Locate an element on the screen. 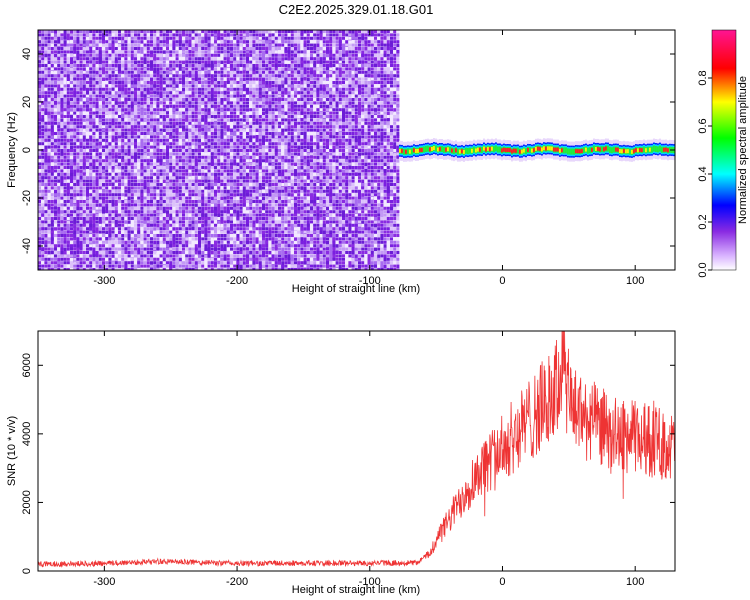 The width and height of the screenshot is (750, 600). y-tick-label: -20 is located at coordinates (27, 198).